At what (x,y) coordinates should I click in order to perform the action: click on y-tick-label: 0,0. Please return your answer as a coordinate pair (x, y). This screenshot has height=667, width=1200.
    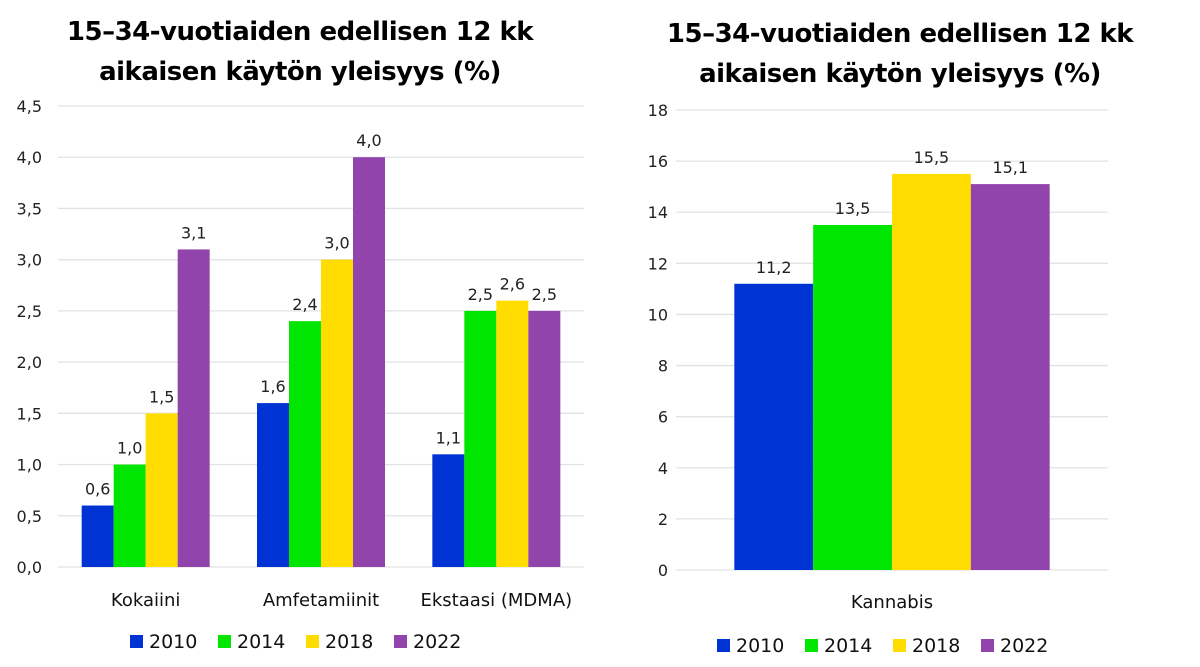
    Looking at the image, I should click on (29, 567).